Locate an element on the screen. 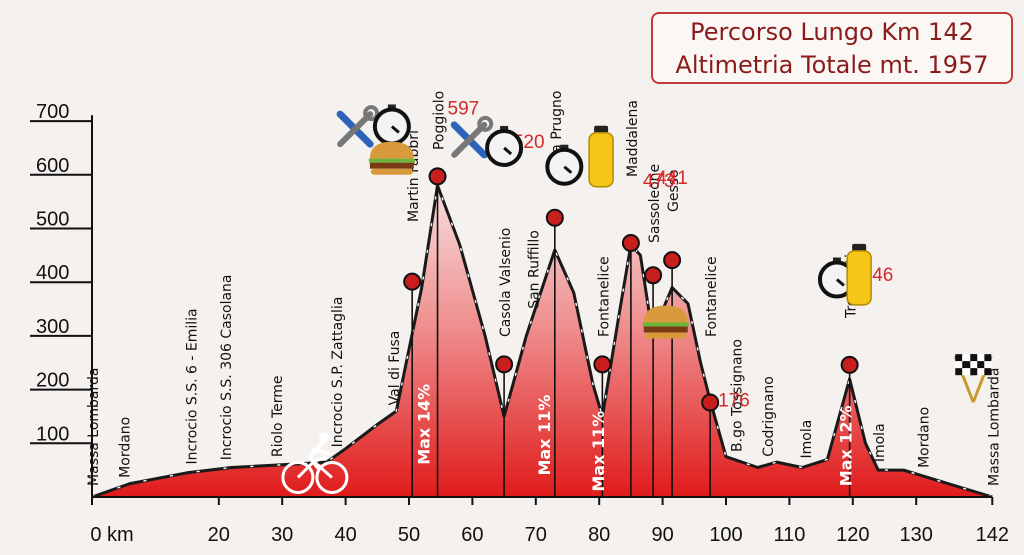  cyclist-icon is located at coordinates (315, 463).